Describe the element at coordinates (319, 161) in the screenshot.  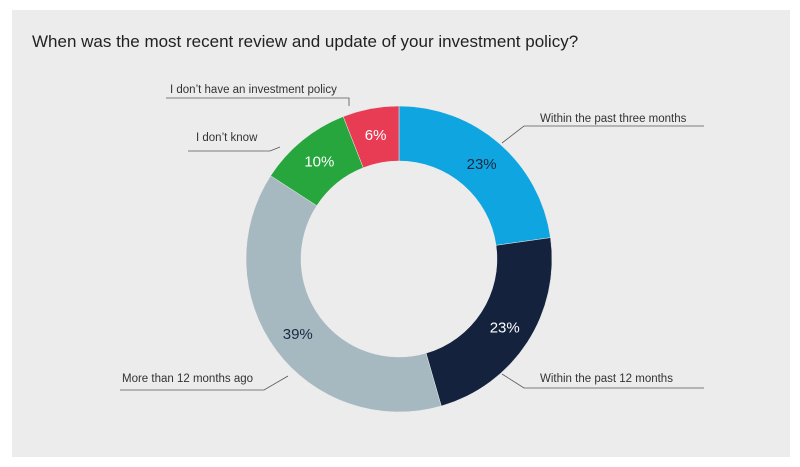
I see `slice-value-label: 10%` at that location.